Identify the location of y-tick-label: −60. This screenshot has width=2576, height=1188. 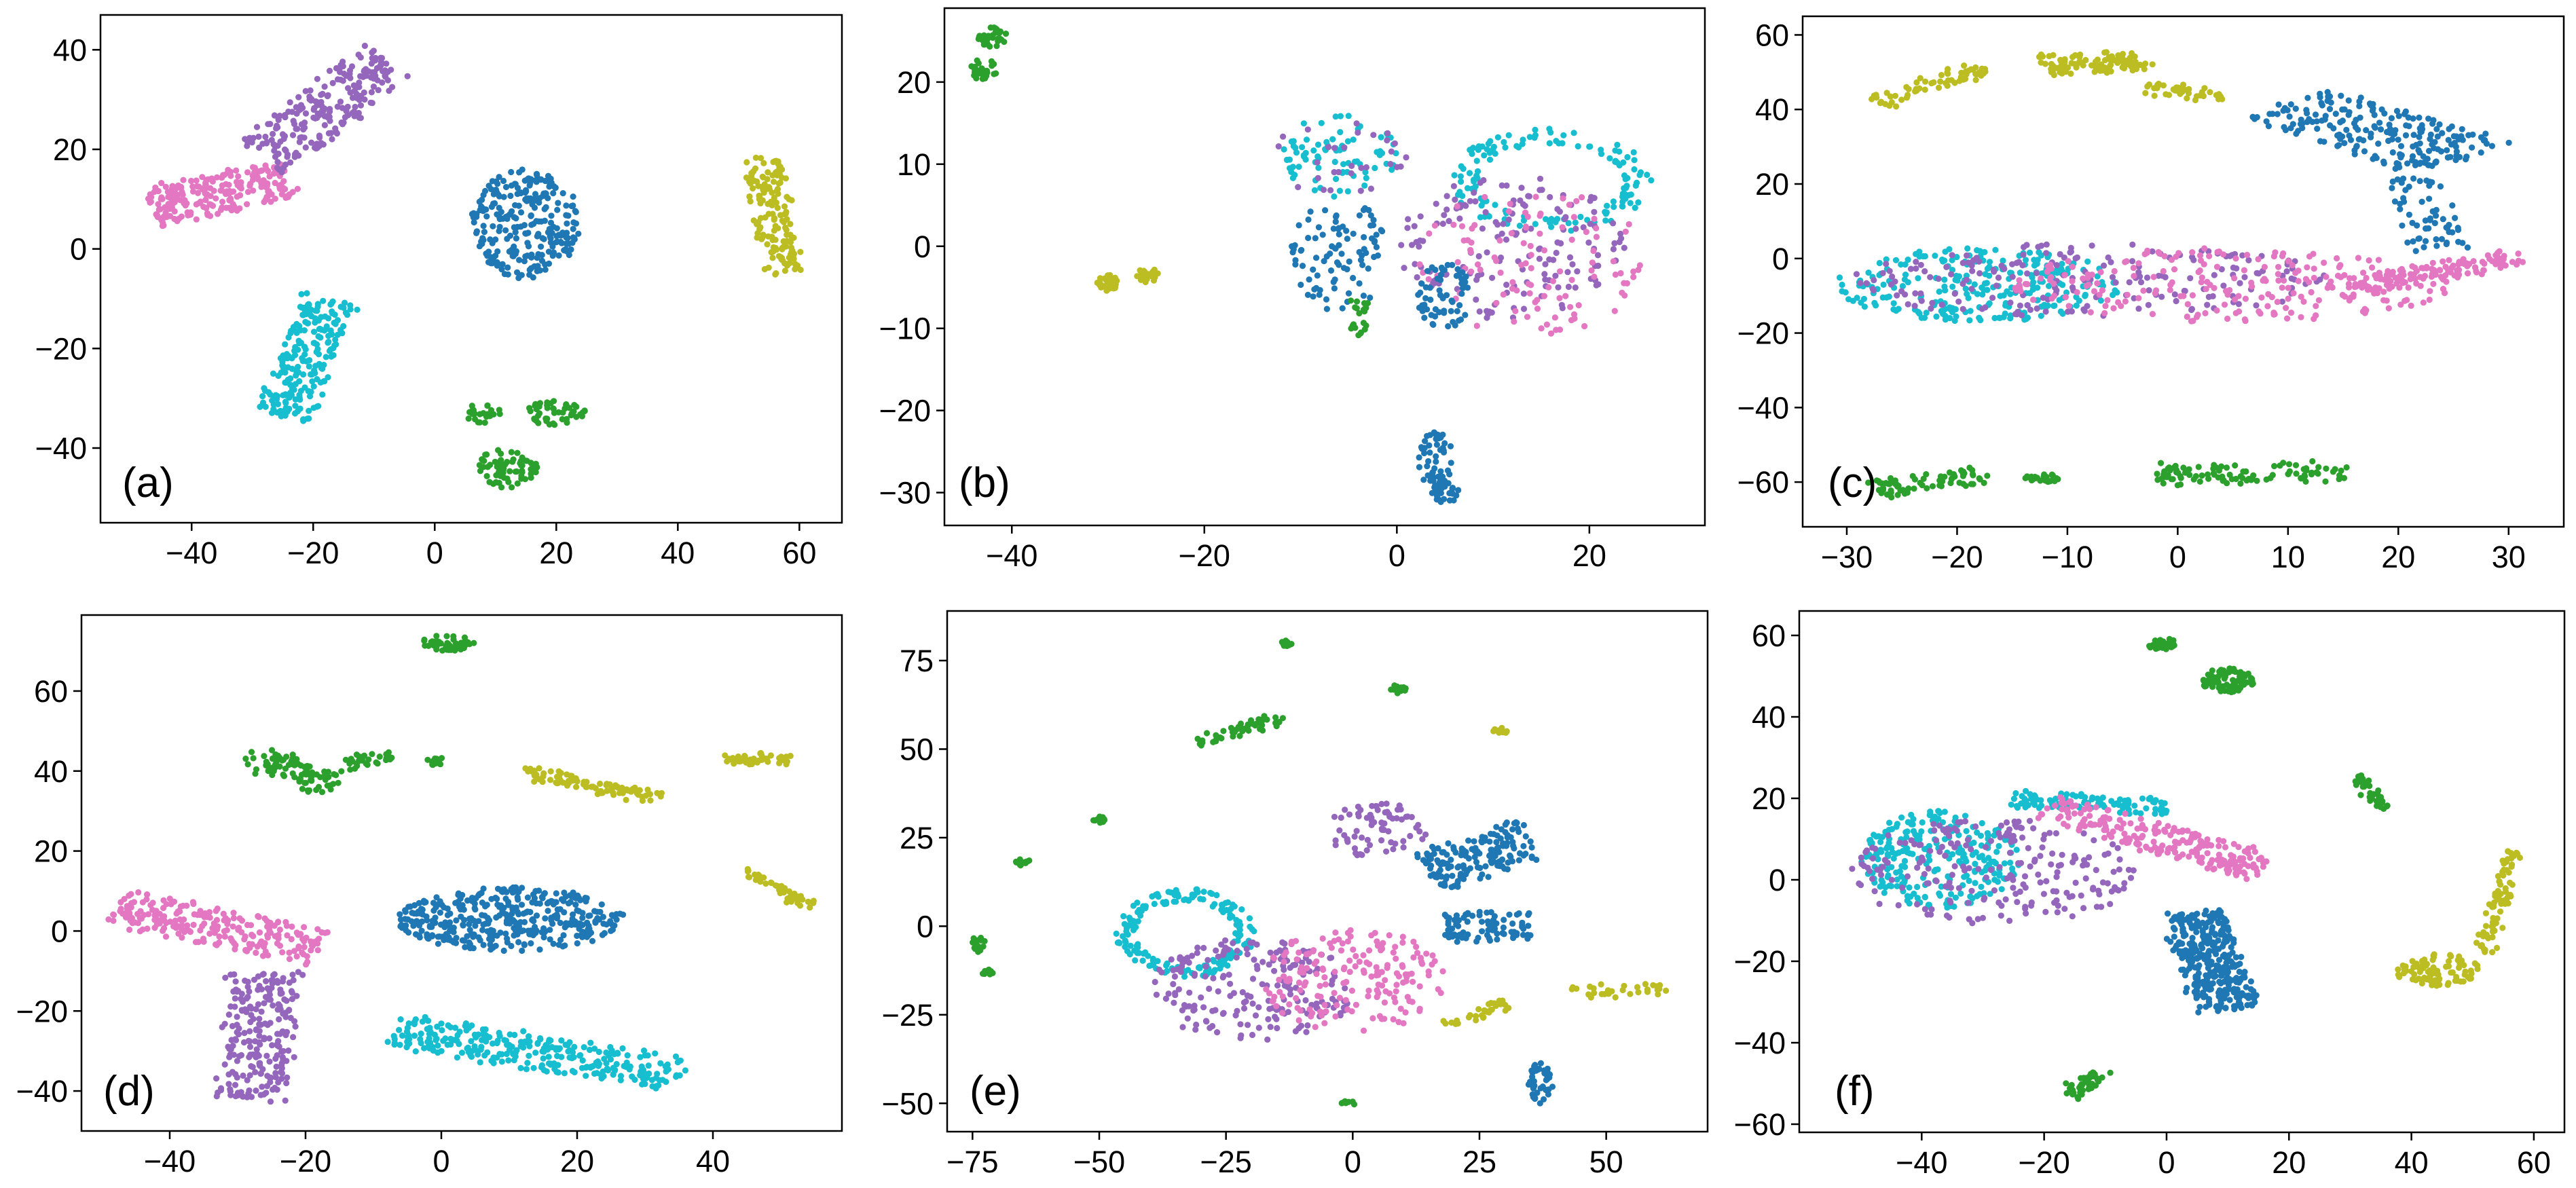
(1763, 482).